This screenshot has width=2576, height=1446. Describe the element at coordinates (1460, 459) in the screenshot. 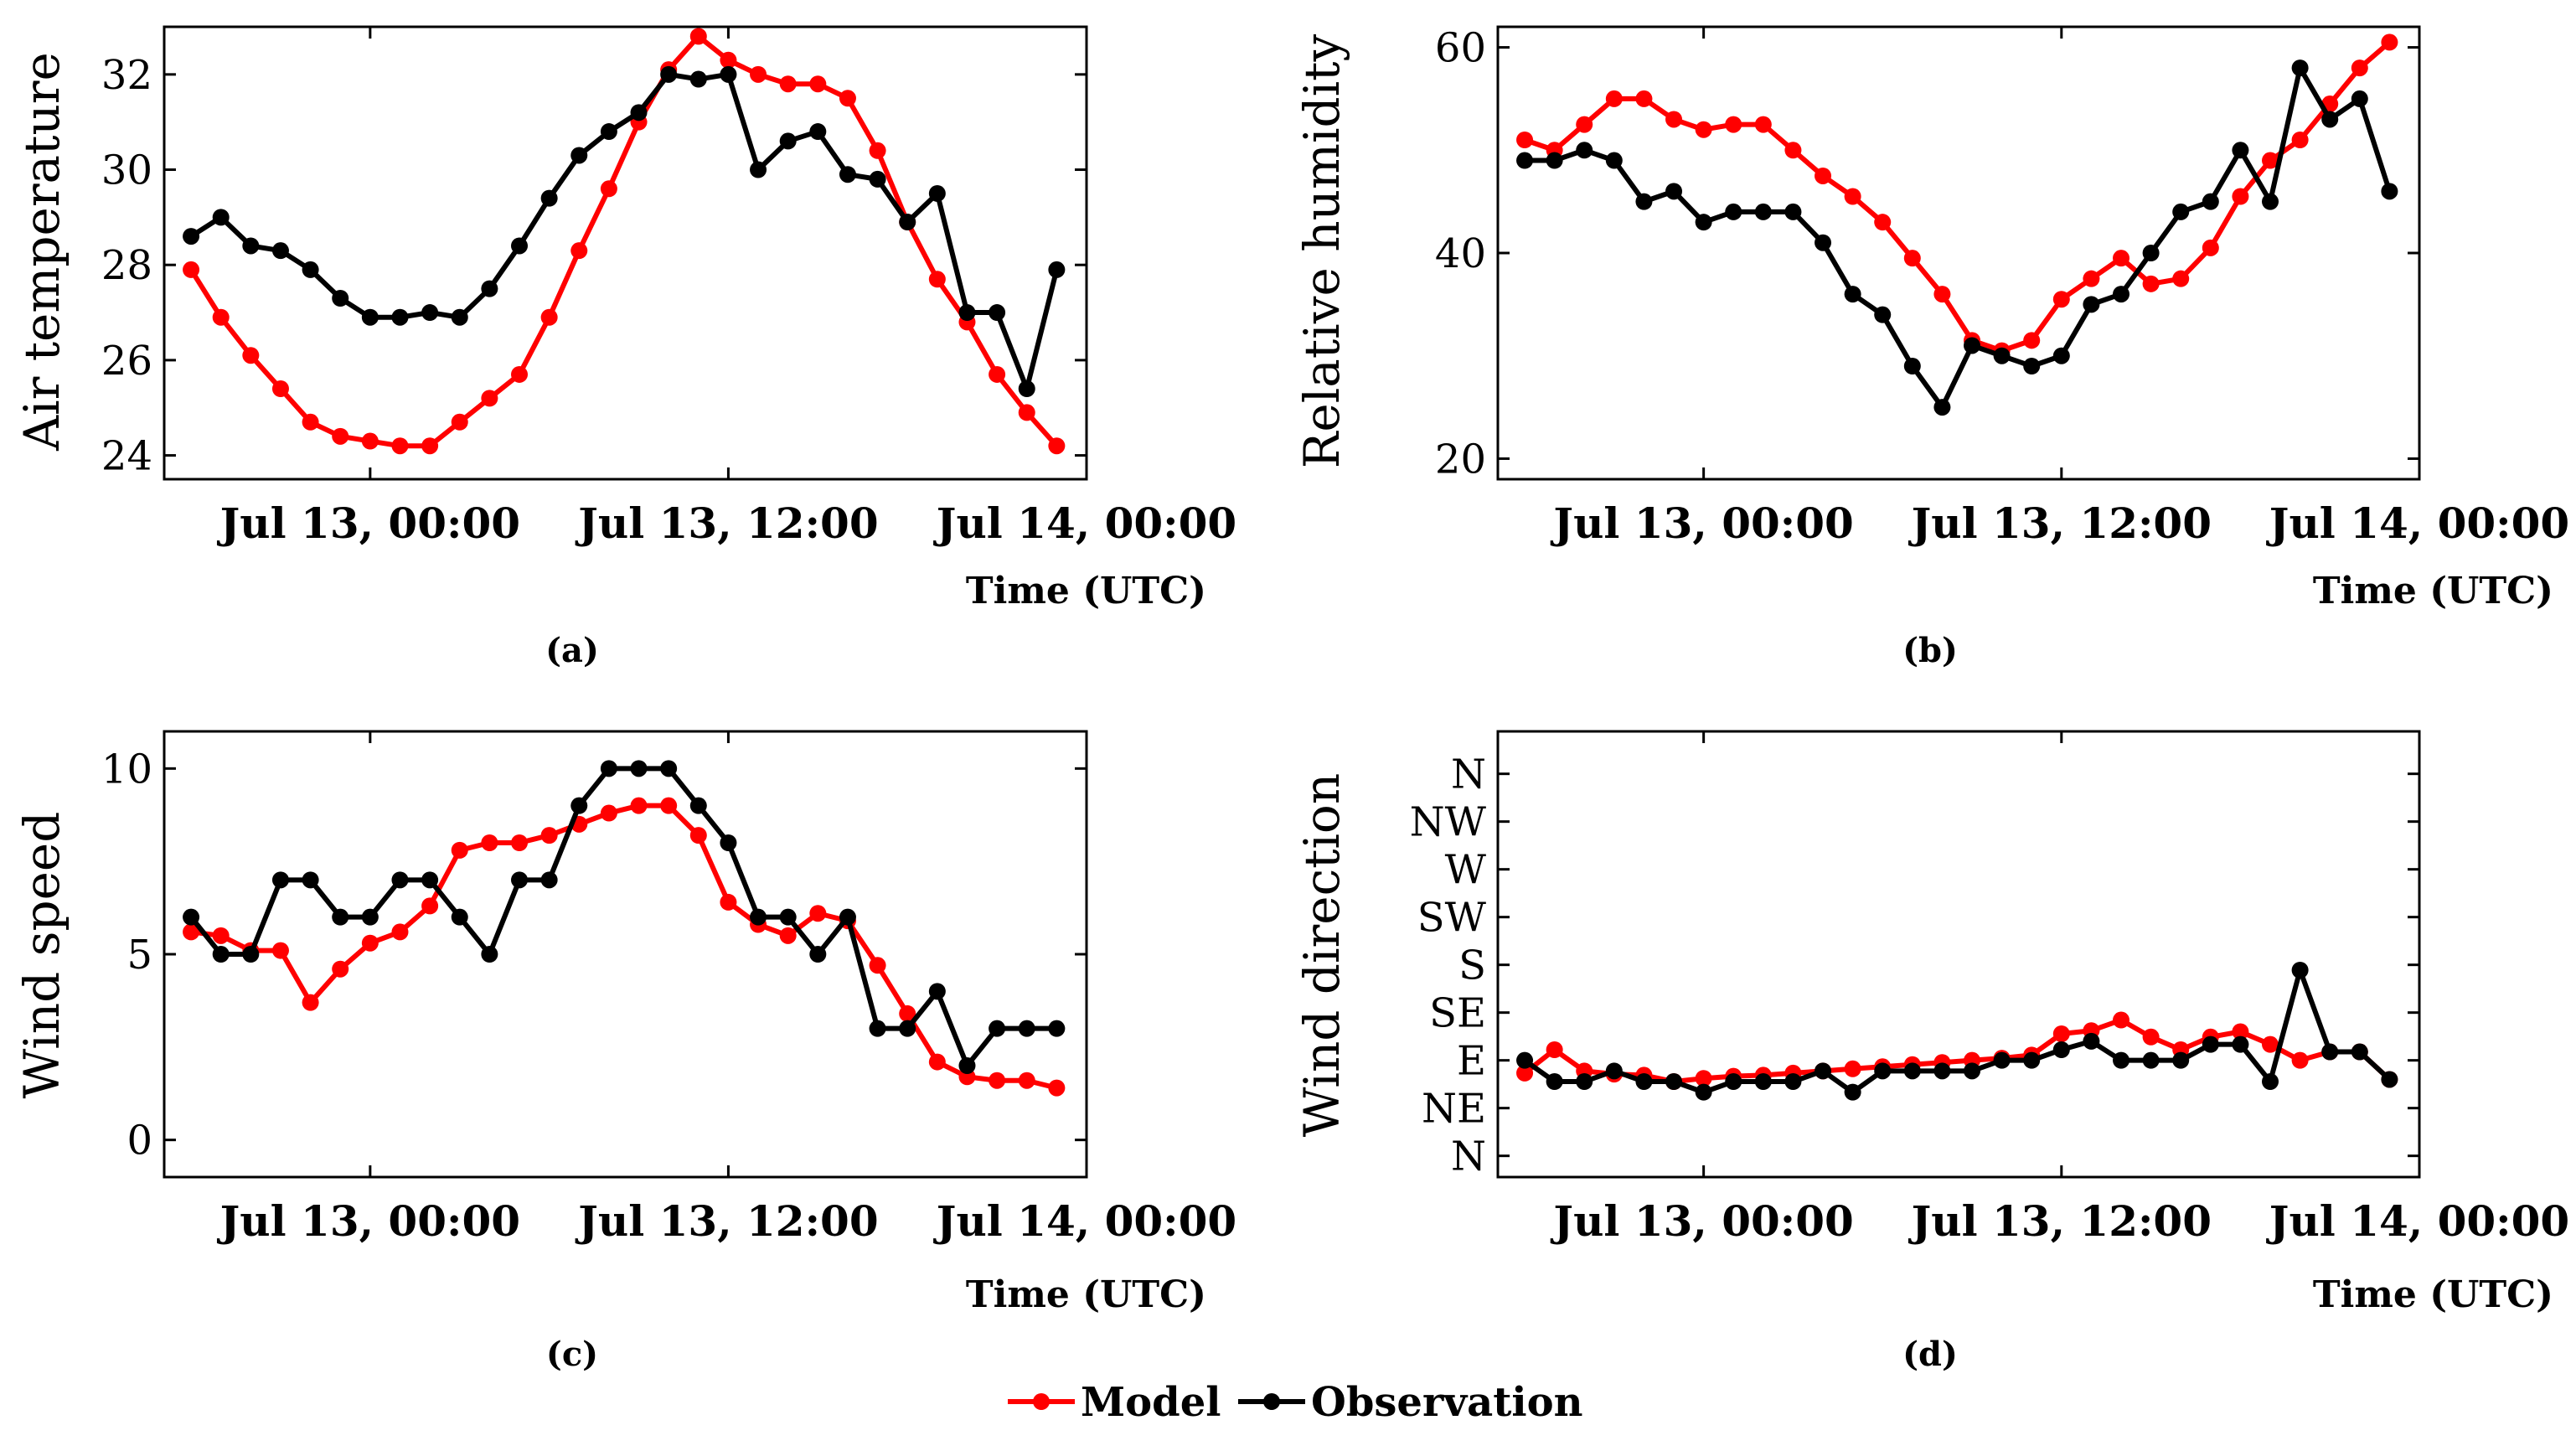

I see `relative-humidity-y-tick-label: 20` at that location.